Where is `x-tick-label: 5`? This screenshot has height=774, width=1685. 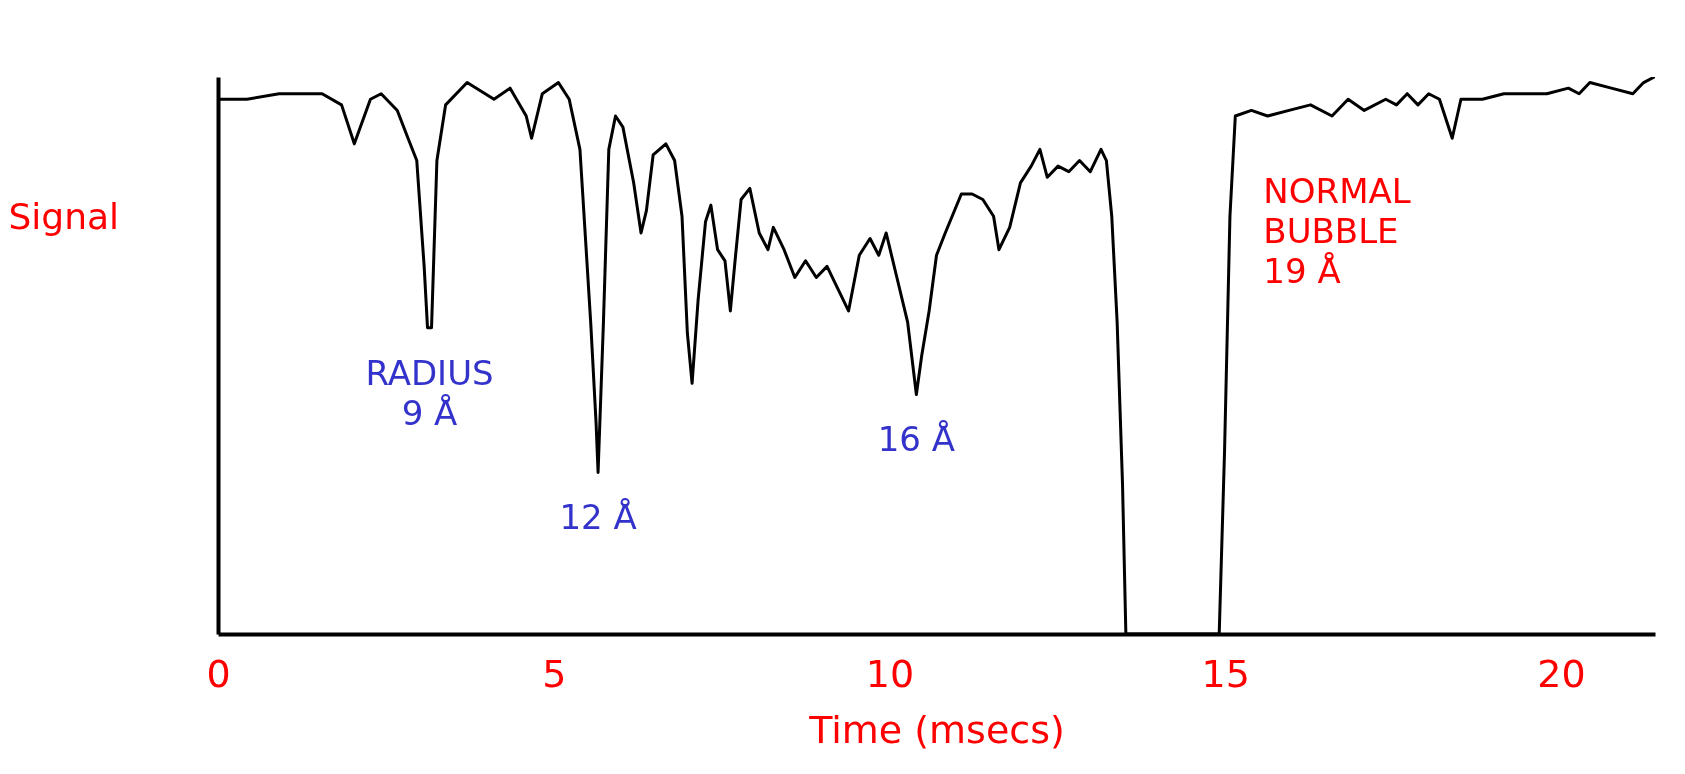
x-tick-label: 5 is located at coordinates (554, 673).